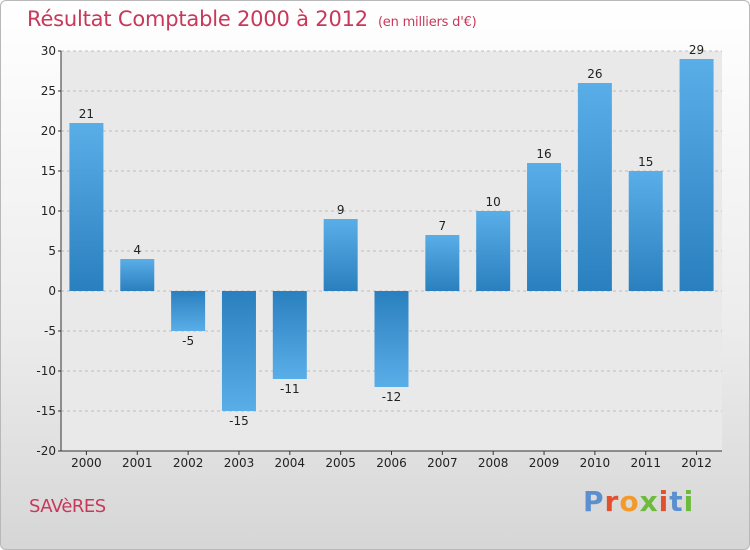 The width and height of the screenshot is (750, 550). What do you see at coordinates (48, 211) in the screenshot?
I see `y-tick-label: 10` at bounding box center [48, 211].